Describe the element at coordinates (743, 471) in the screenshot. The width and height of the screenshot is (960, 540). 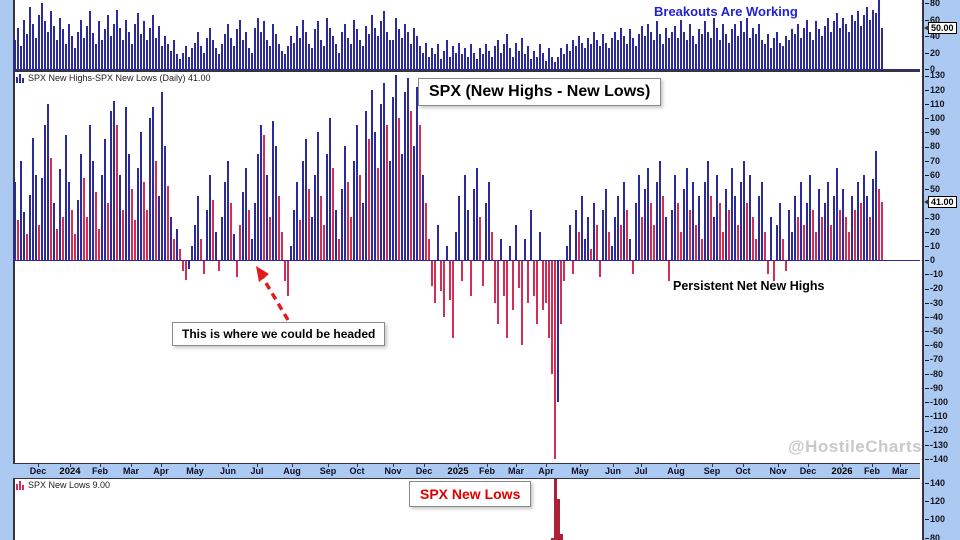
I see `date-label-month: Oct` at that location.